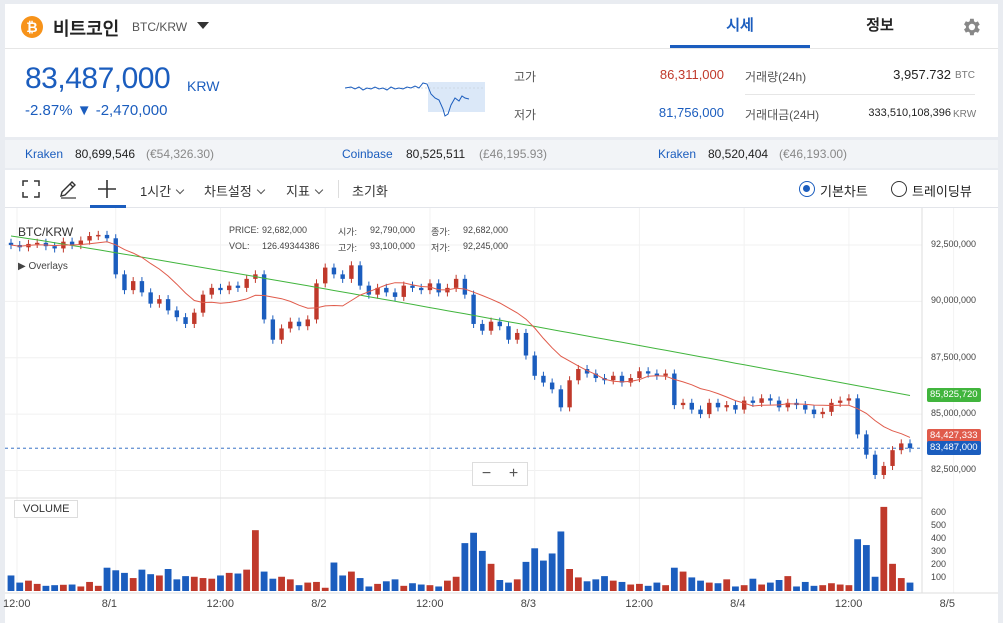 The width and height of the screenshot is (1003, 623). Describe the element at coordinates (740, 26) in the screenshot. I see `tab-price: 시세` at that location.